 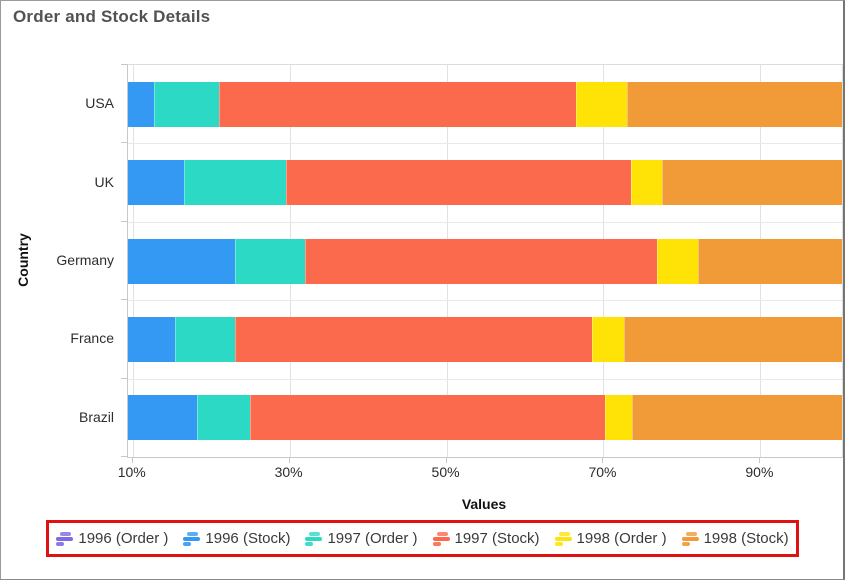 I want to click on segment-france-1998-stock, so click(x=732, y=339).